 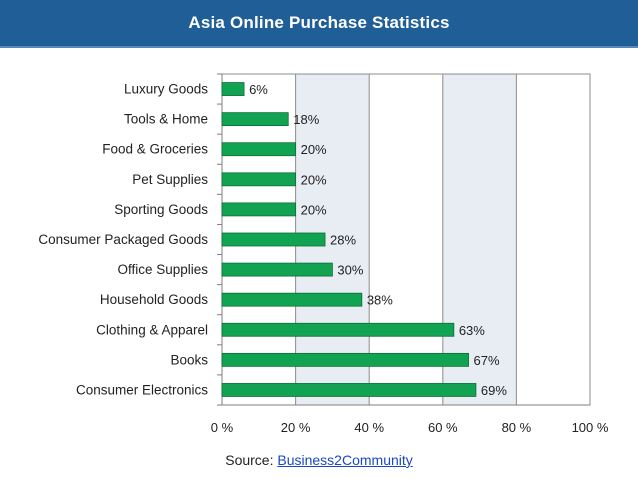 What do you see at coordinates (517, 427) in the screenshot?
I see `x-tick-label: 80 %` at bounding box center [517, 427].